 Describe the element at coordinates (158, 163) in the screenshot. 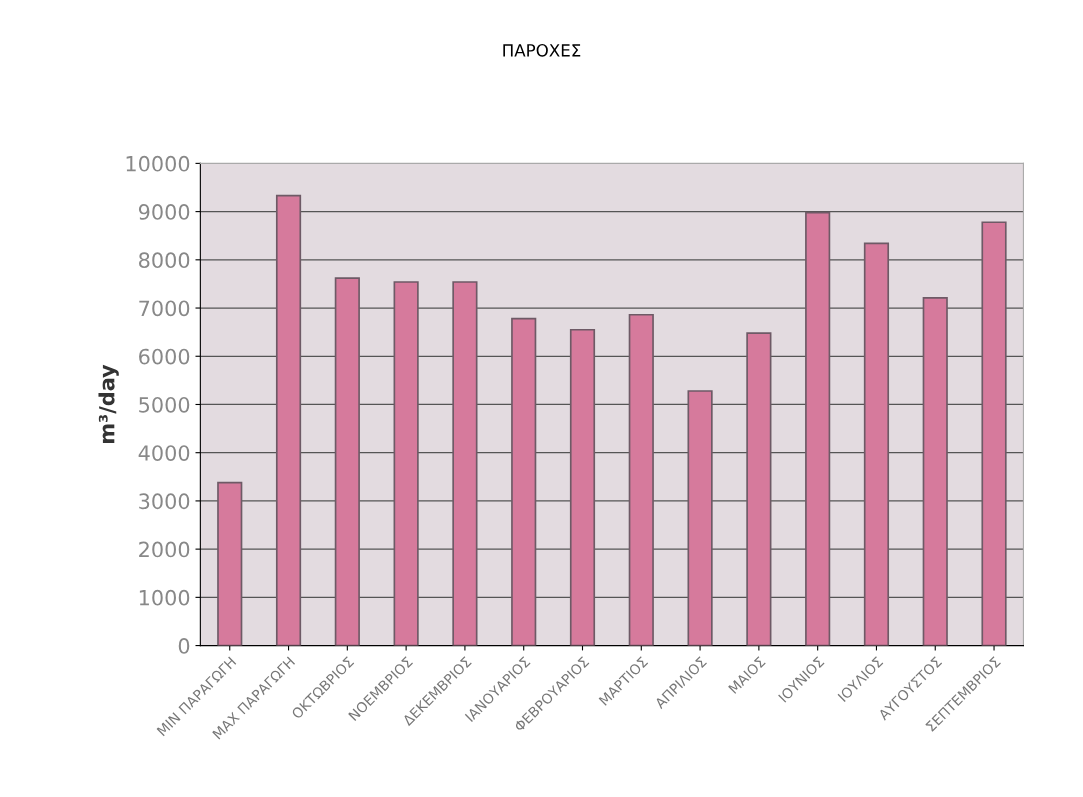

I see `y-tick-label: 10000` at that location.